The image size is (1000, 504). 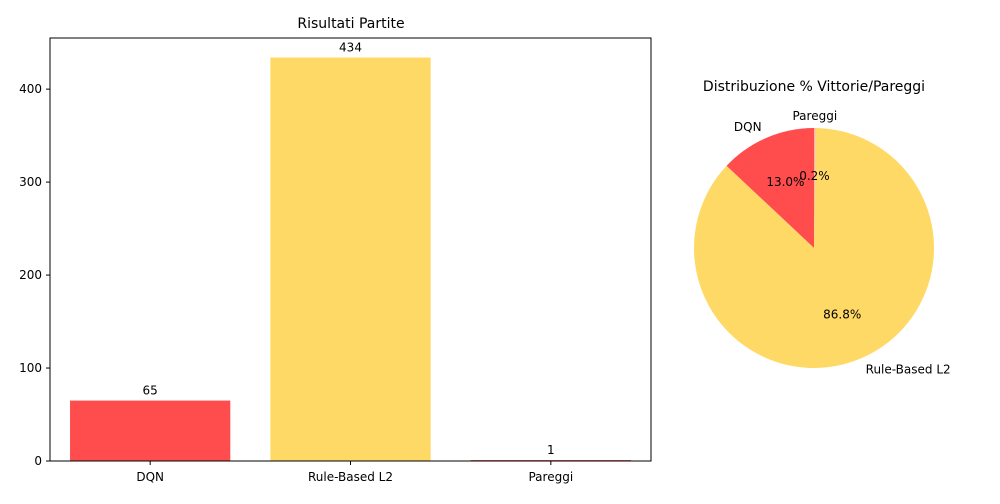 What do you see at coordinates (785, 182) in the screenshot?
I see `pie-percent-label: 13.0%` at bounding box center [785, 182].